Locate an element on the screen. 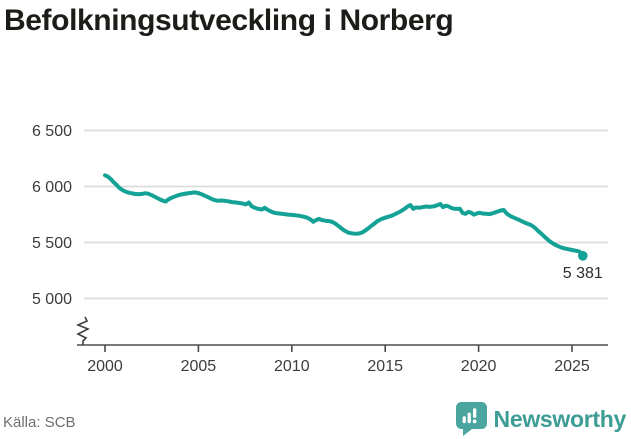 This screenshot has width=631, height=439. y-axis-labels: 6 500 6 000 5 500 5 000 is located at coordinates (52, 215).